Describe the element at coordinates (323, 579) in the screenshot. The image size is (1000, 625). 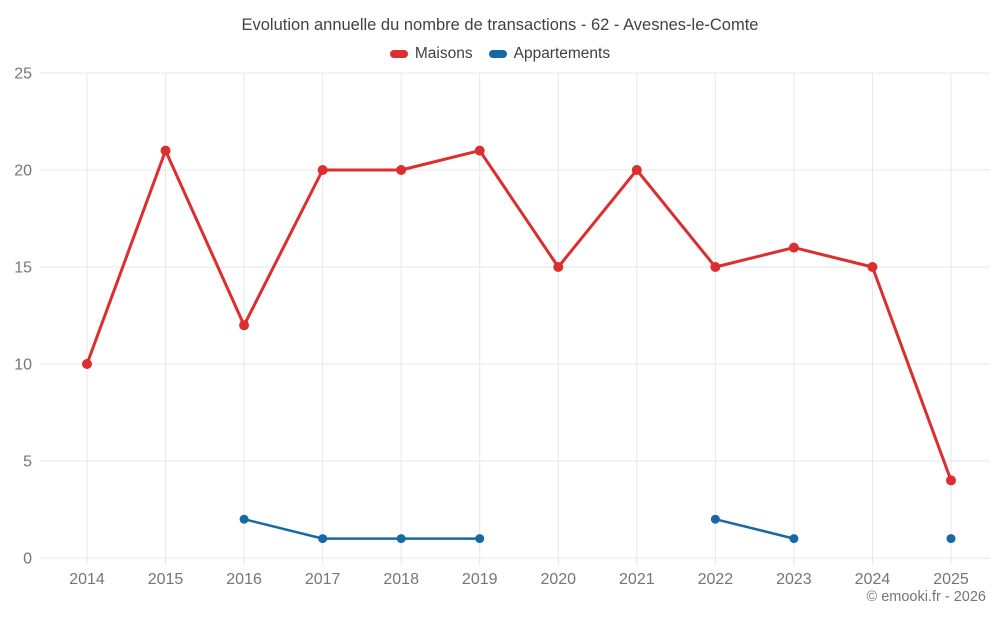
I see `x-axis-tick-label: 2017` at that location.